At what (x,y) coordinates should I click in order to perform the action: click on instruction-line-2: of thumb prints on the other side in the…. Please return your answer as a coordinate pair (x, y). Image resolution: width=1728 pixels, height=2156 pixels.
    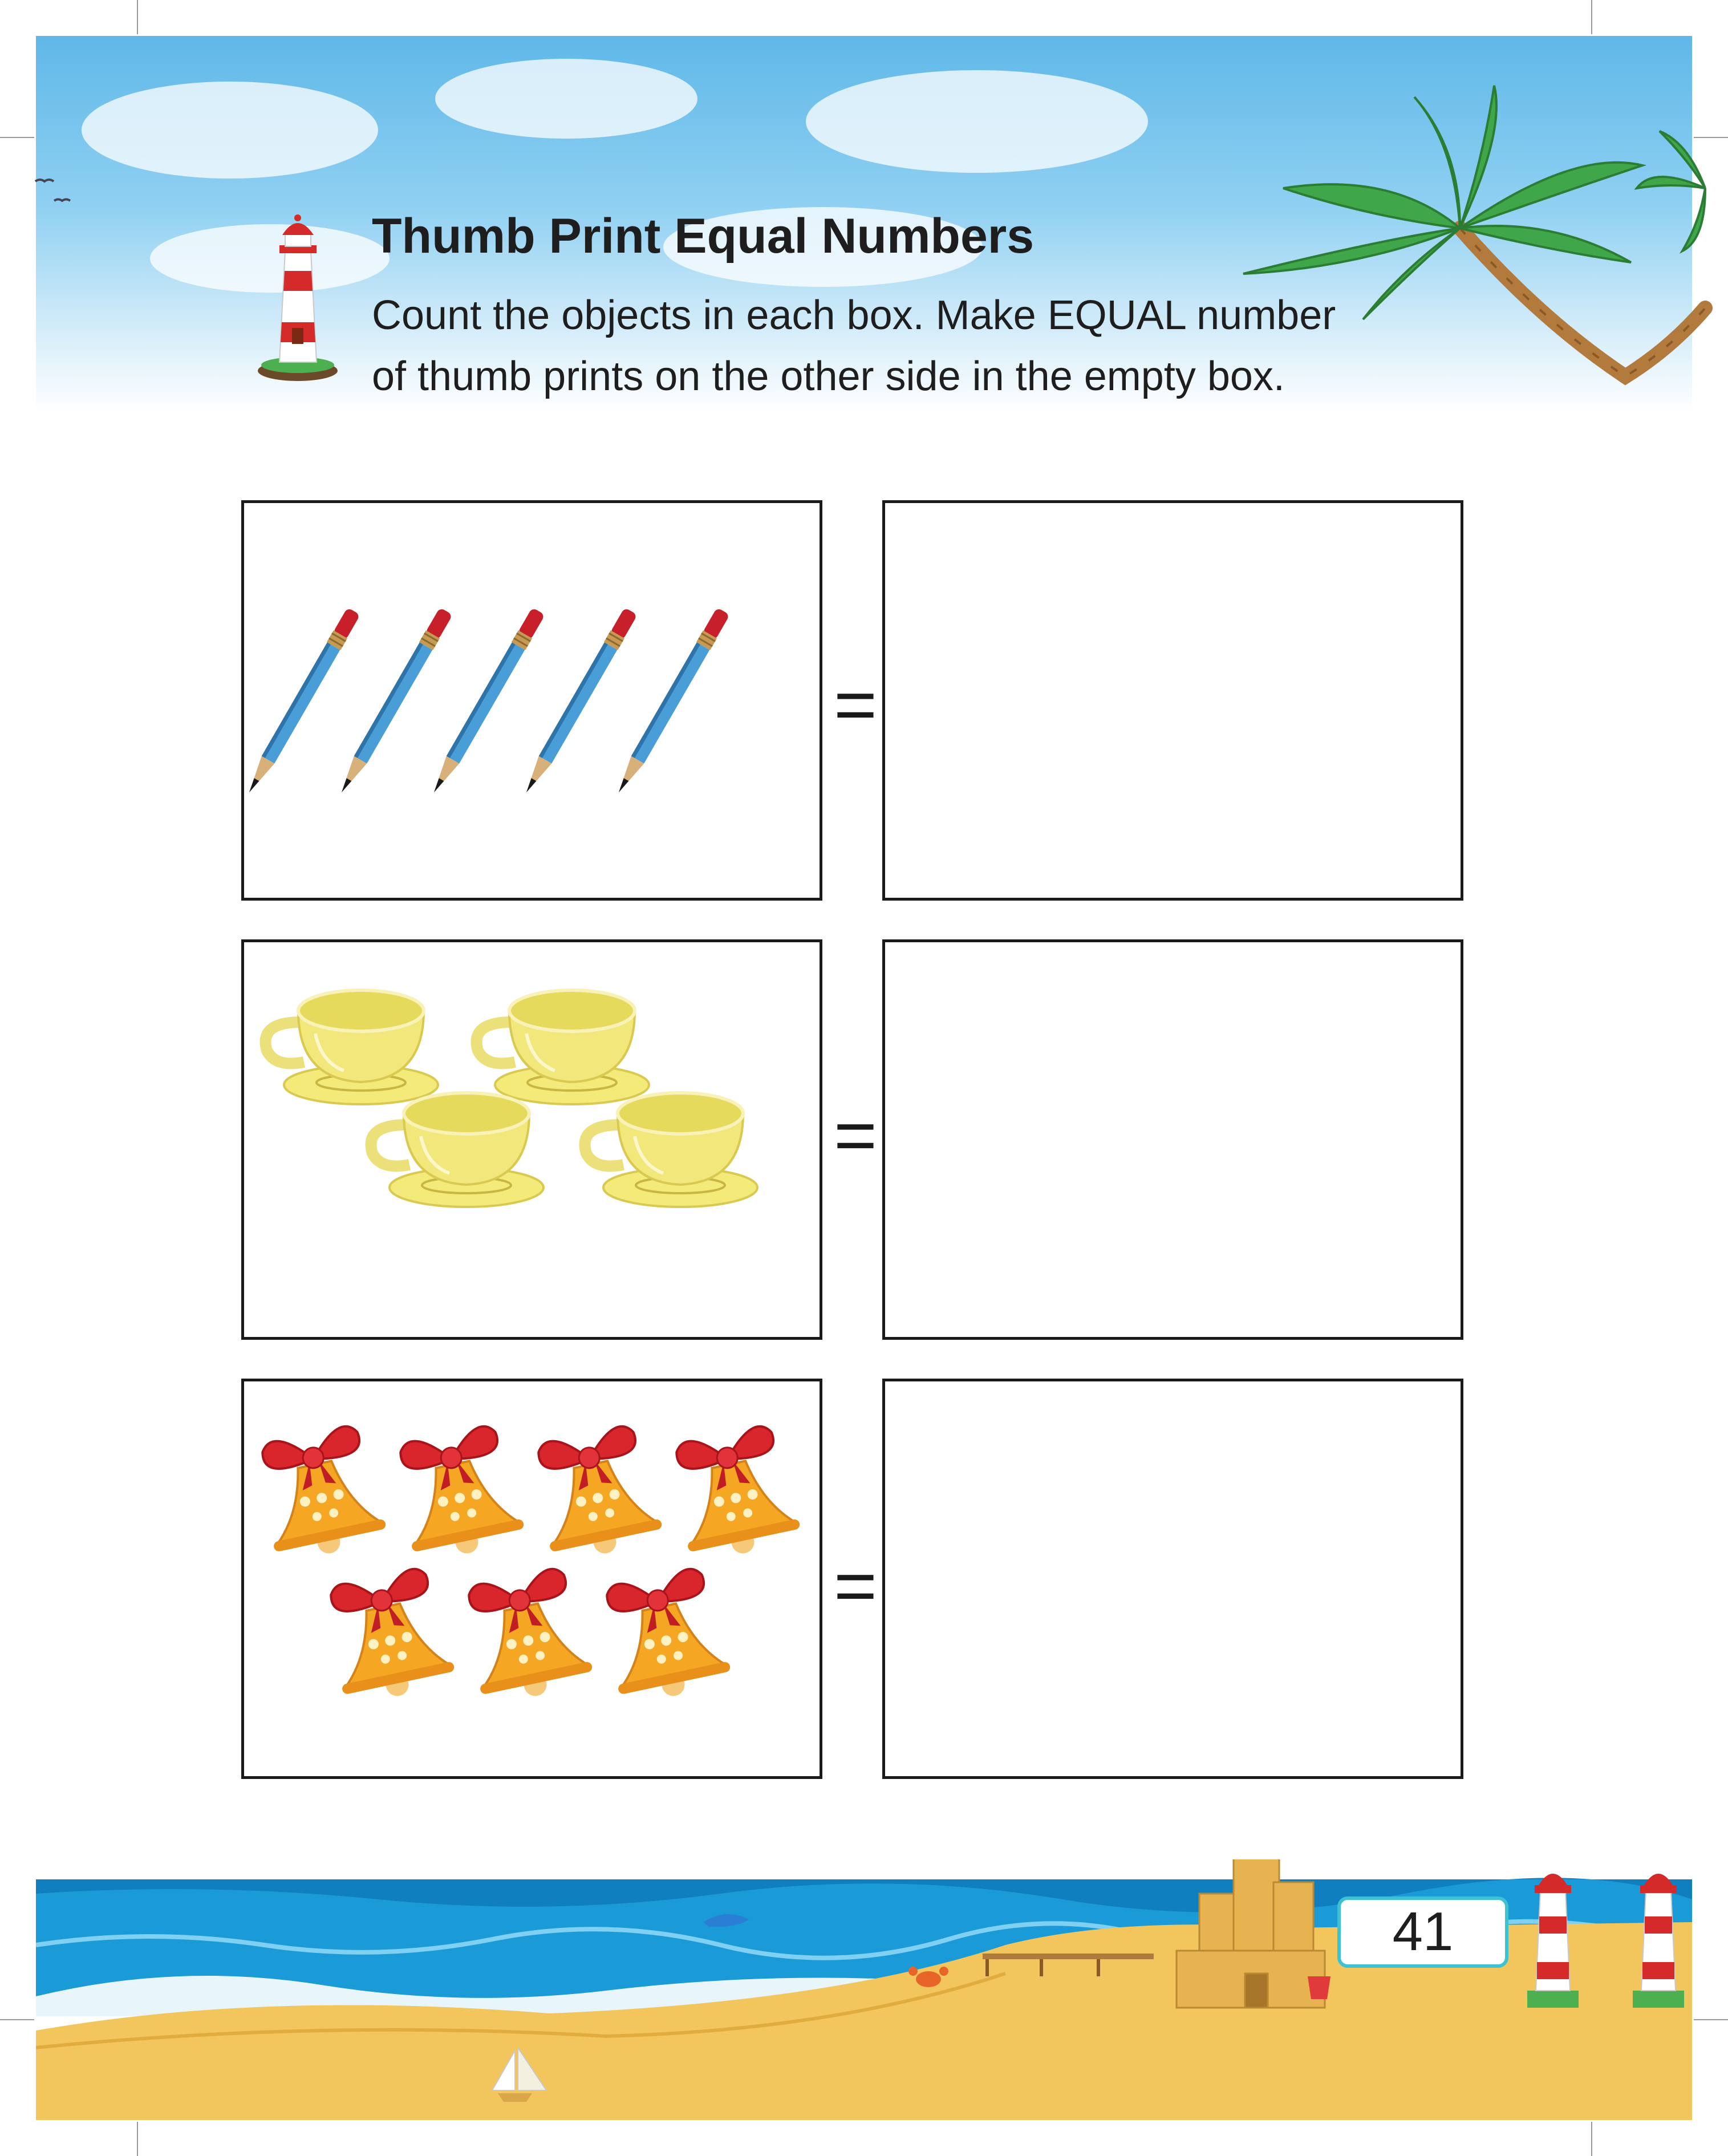
    Looking at the image, I should click on (828, 377).